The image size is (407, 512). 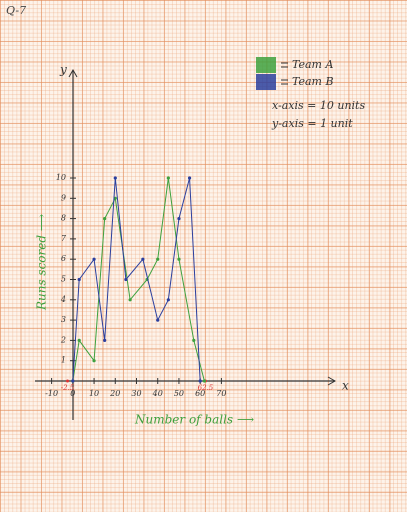 I want to click on legend-label: Team B, so click(x=313, y=81).